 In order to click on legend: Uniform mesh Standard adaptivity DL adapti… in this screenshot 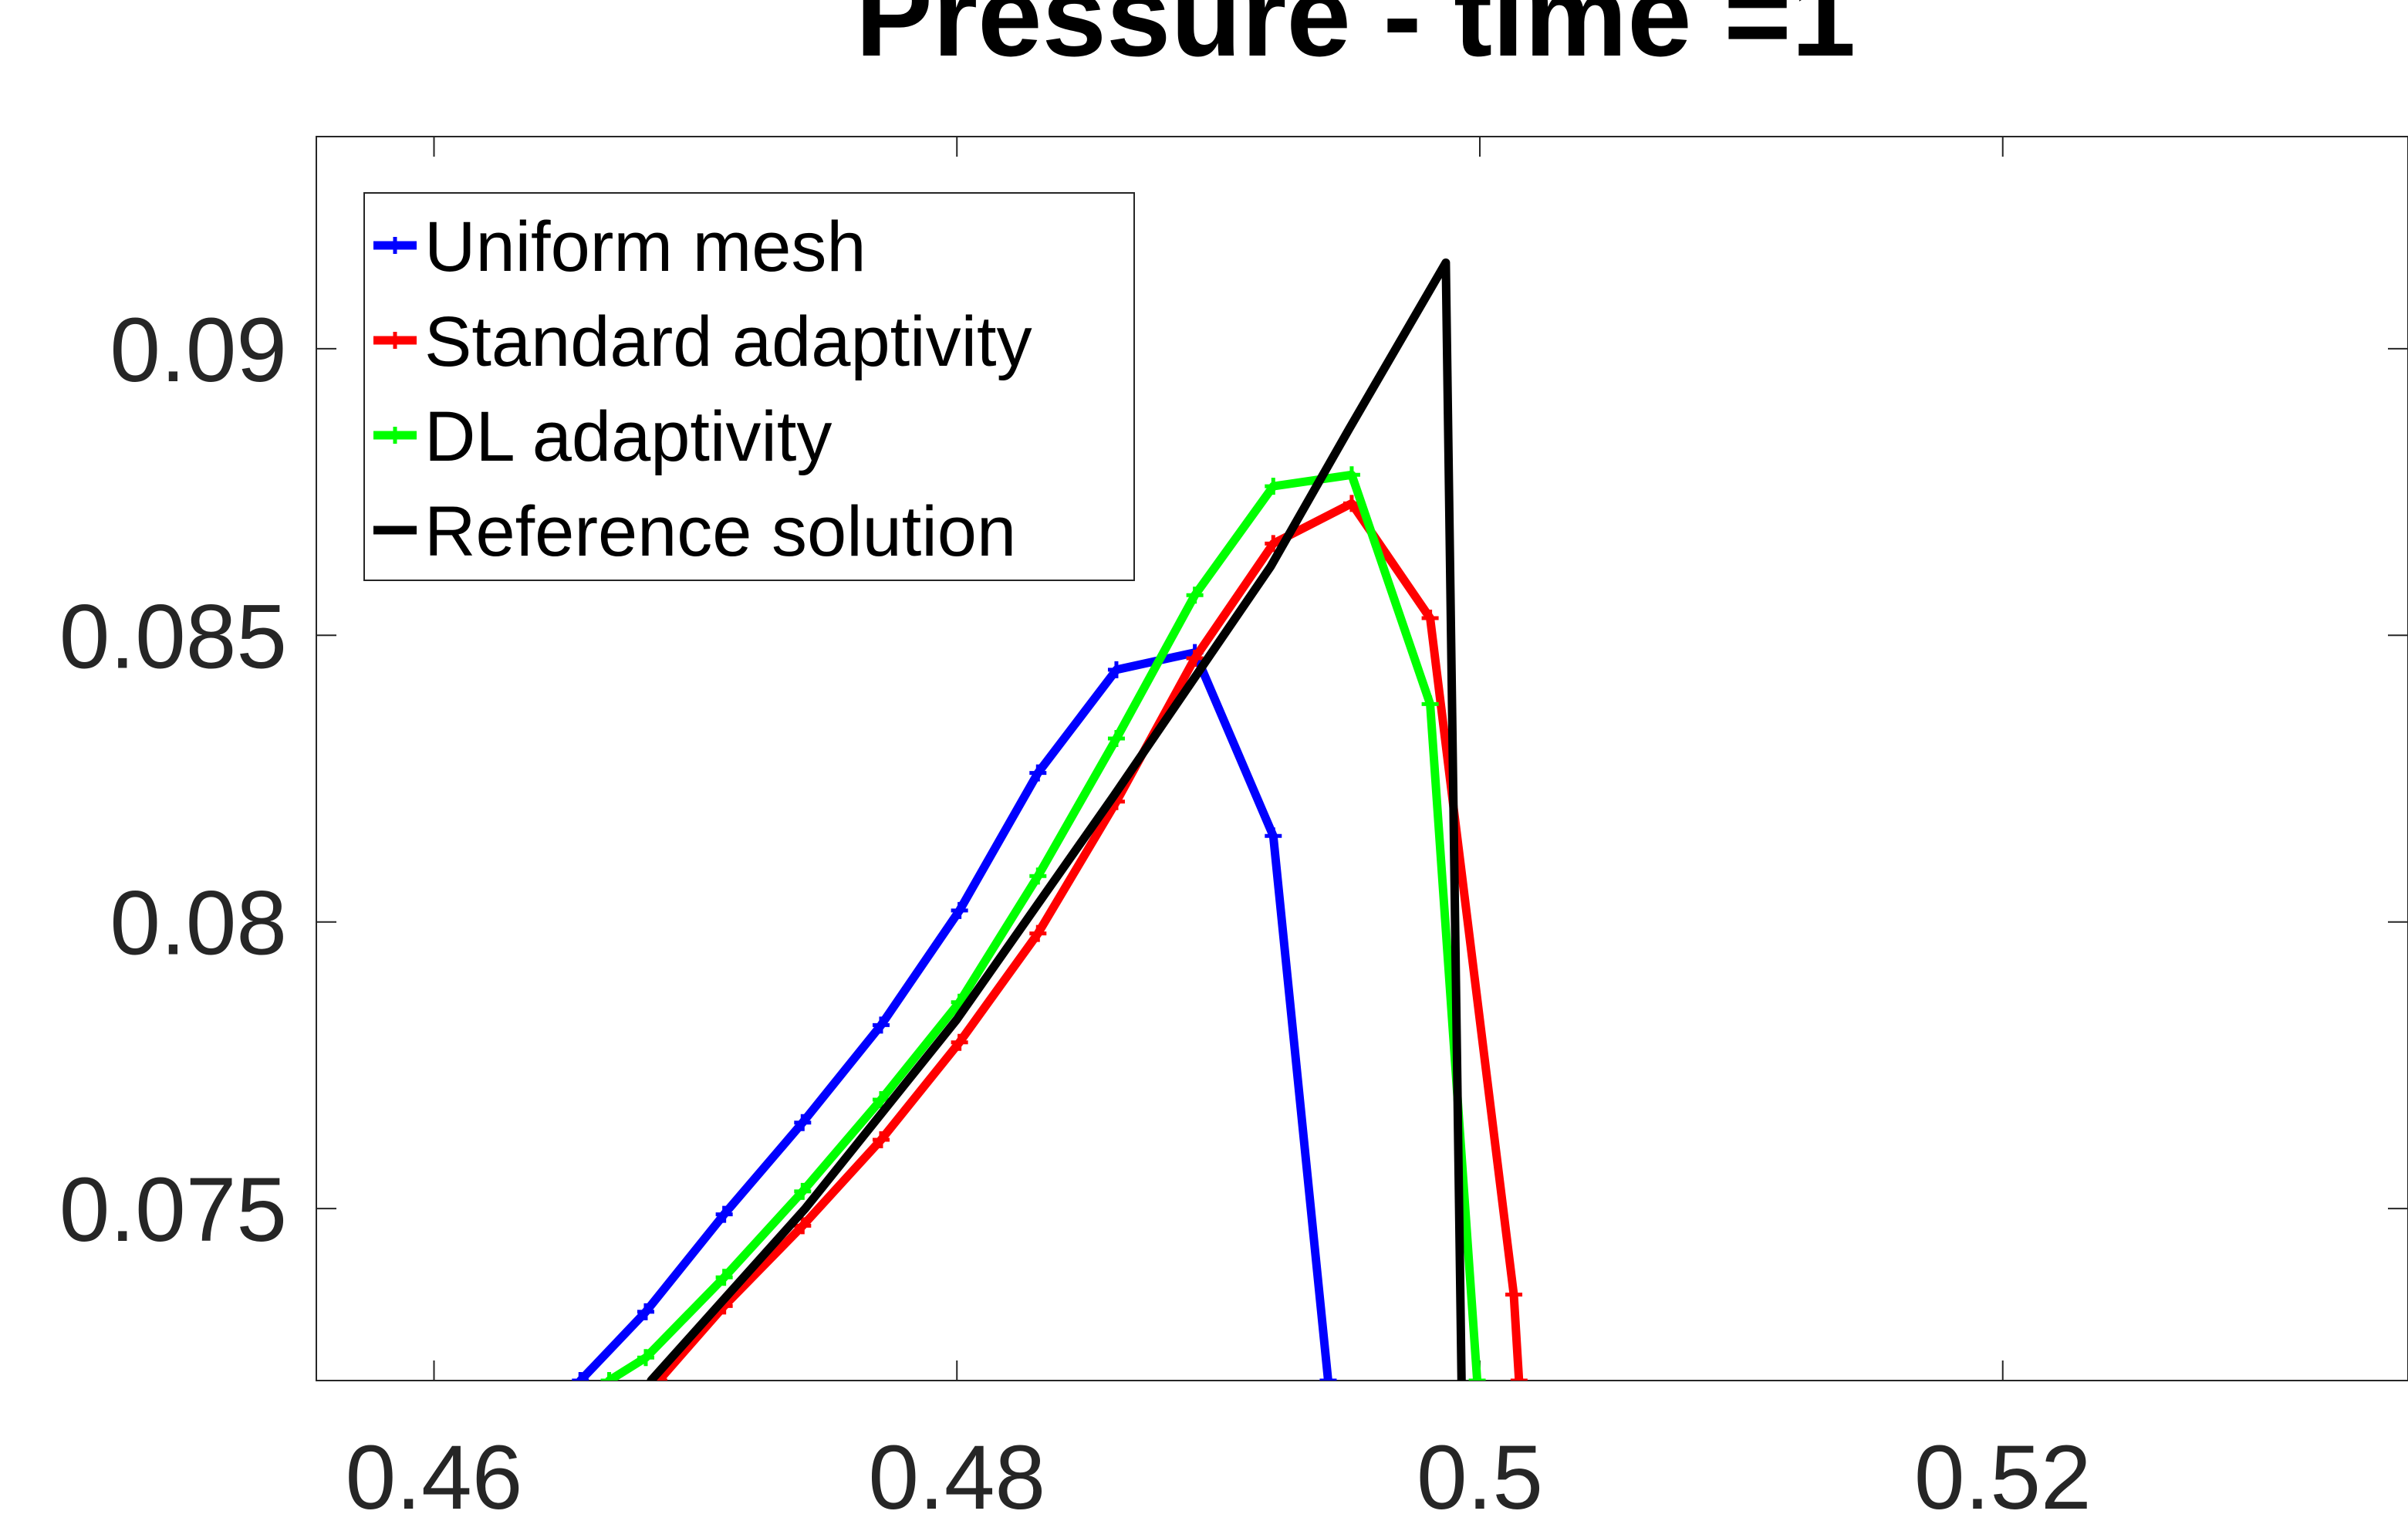, I will do `click(749, 386)`.